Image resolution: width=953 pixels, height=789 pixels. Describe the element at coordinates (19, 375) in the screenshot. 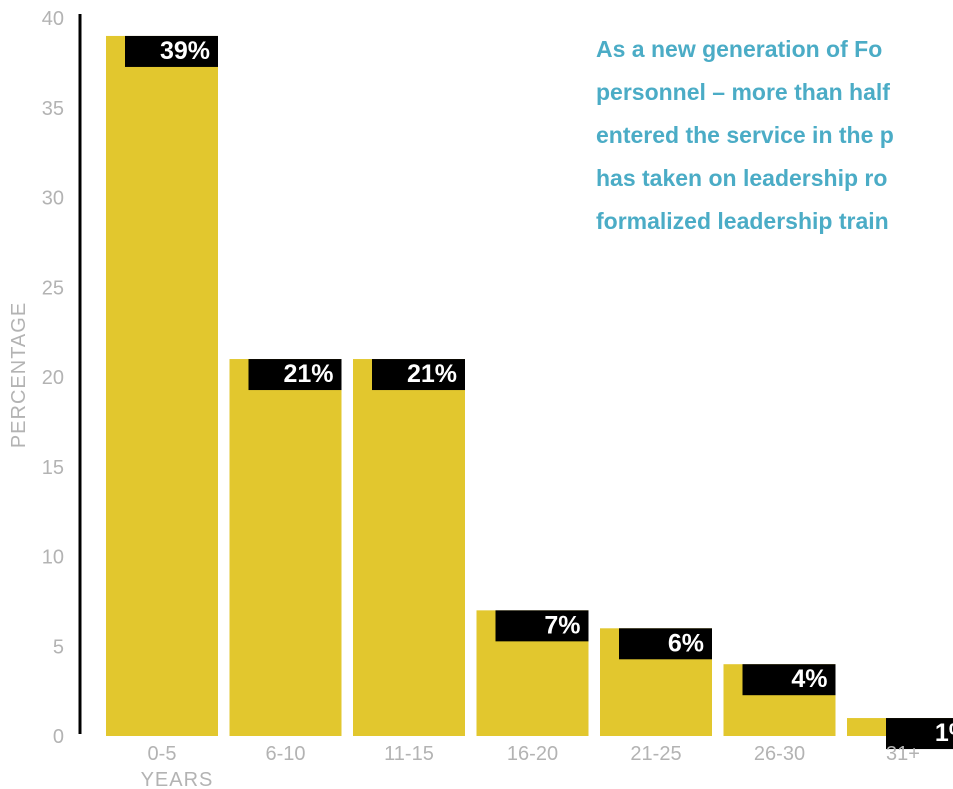

I see `y-axis-title: PERCENTAGE` at that location.